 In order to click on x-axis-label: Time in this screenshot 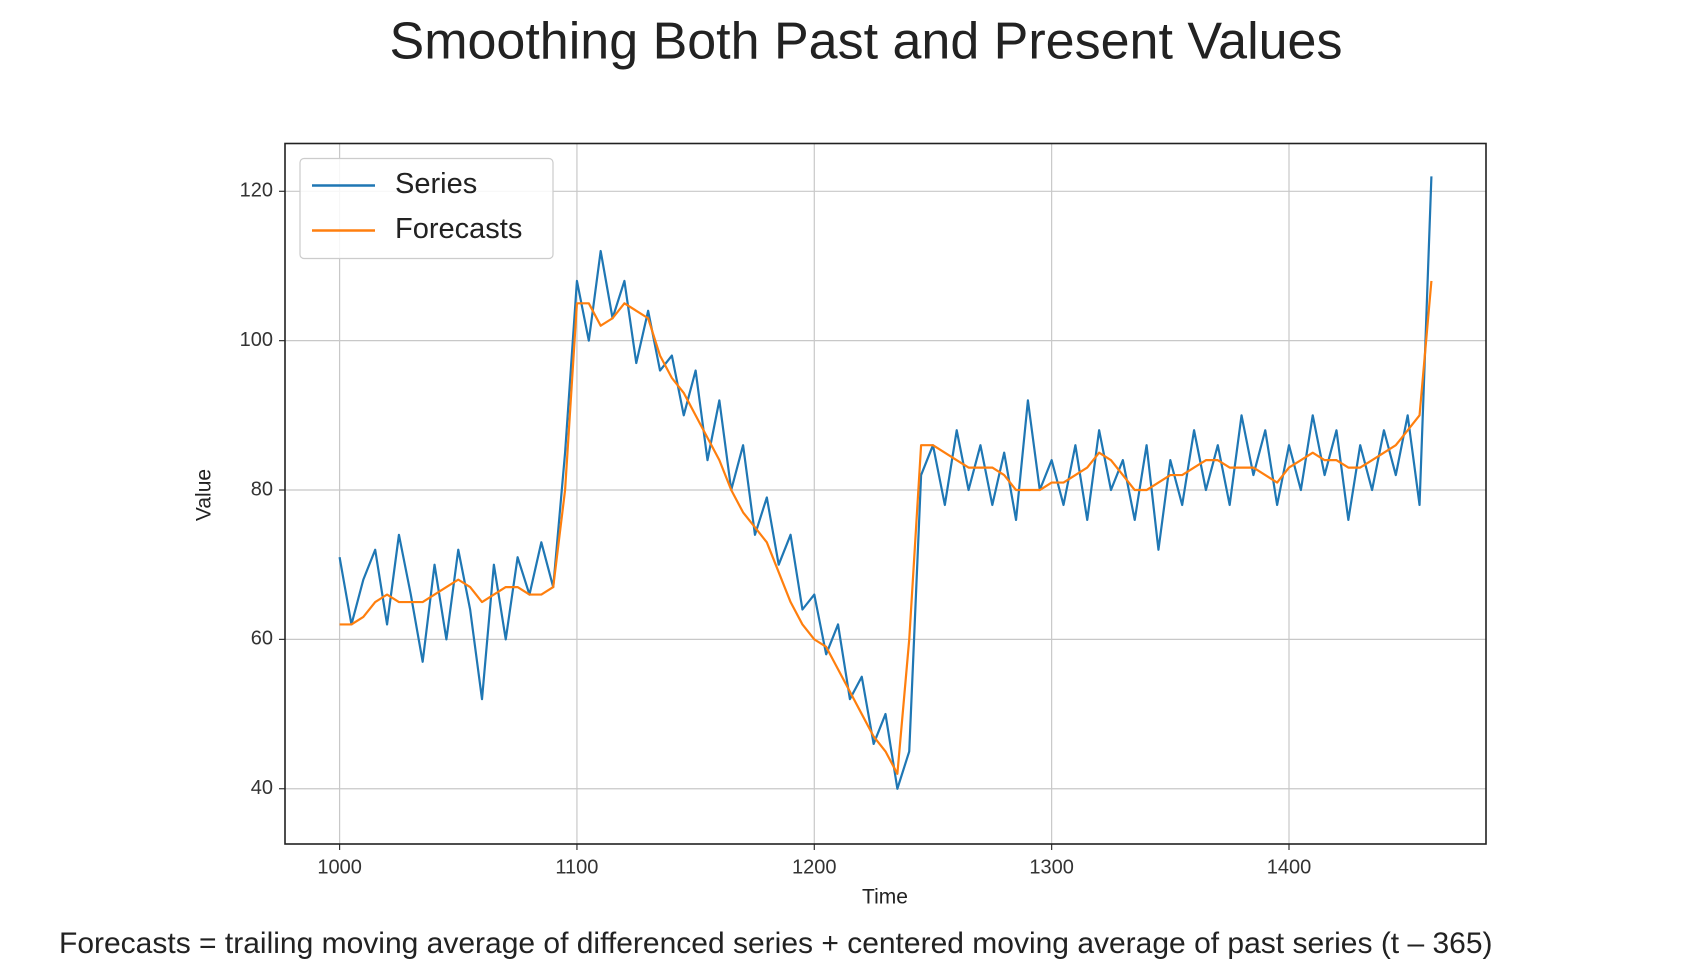, I will do `click(885, 897)`.